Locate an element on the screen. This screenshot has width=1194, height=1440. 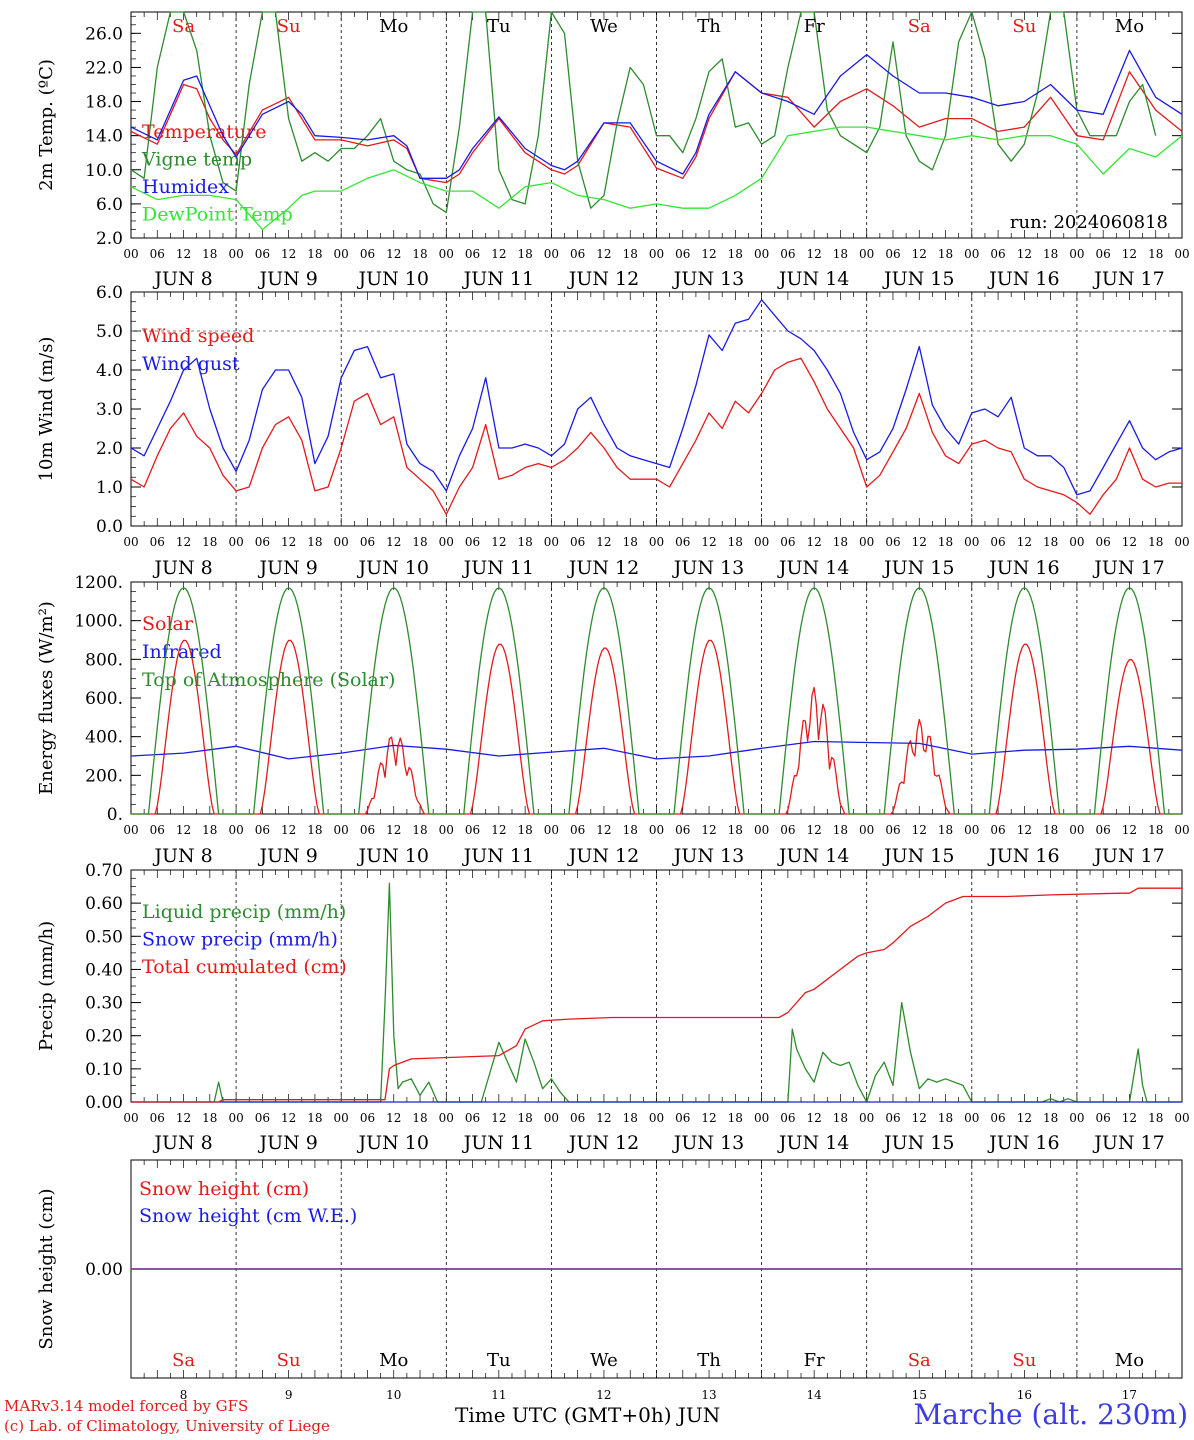
panel-2-y-tick-label: 1.0 is located at coordinates (109, 488).